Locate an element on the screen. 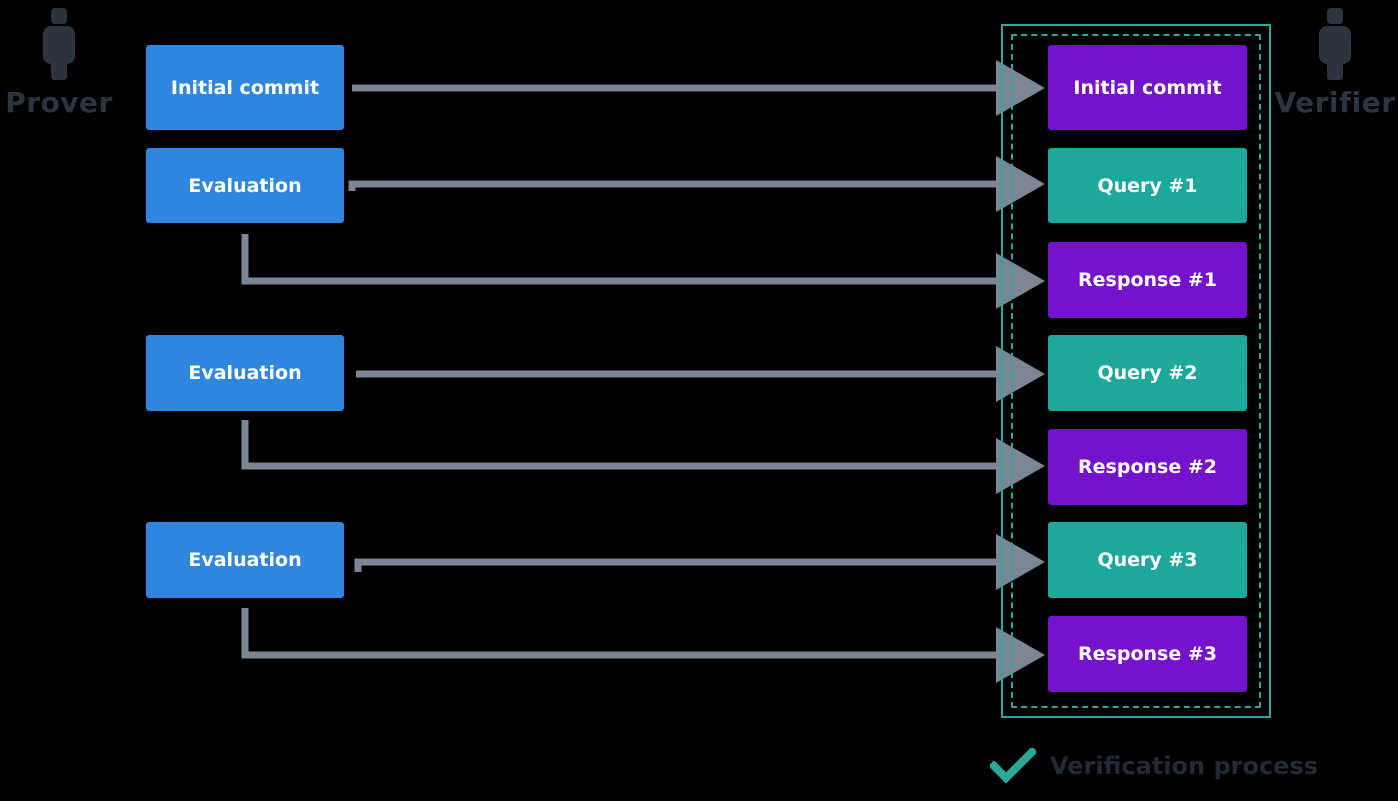  prover-step-initial-commit: Initial commit is located at coordinates (245, 87).